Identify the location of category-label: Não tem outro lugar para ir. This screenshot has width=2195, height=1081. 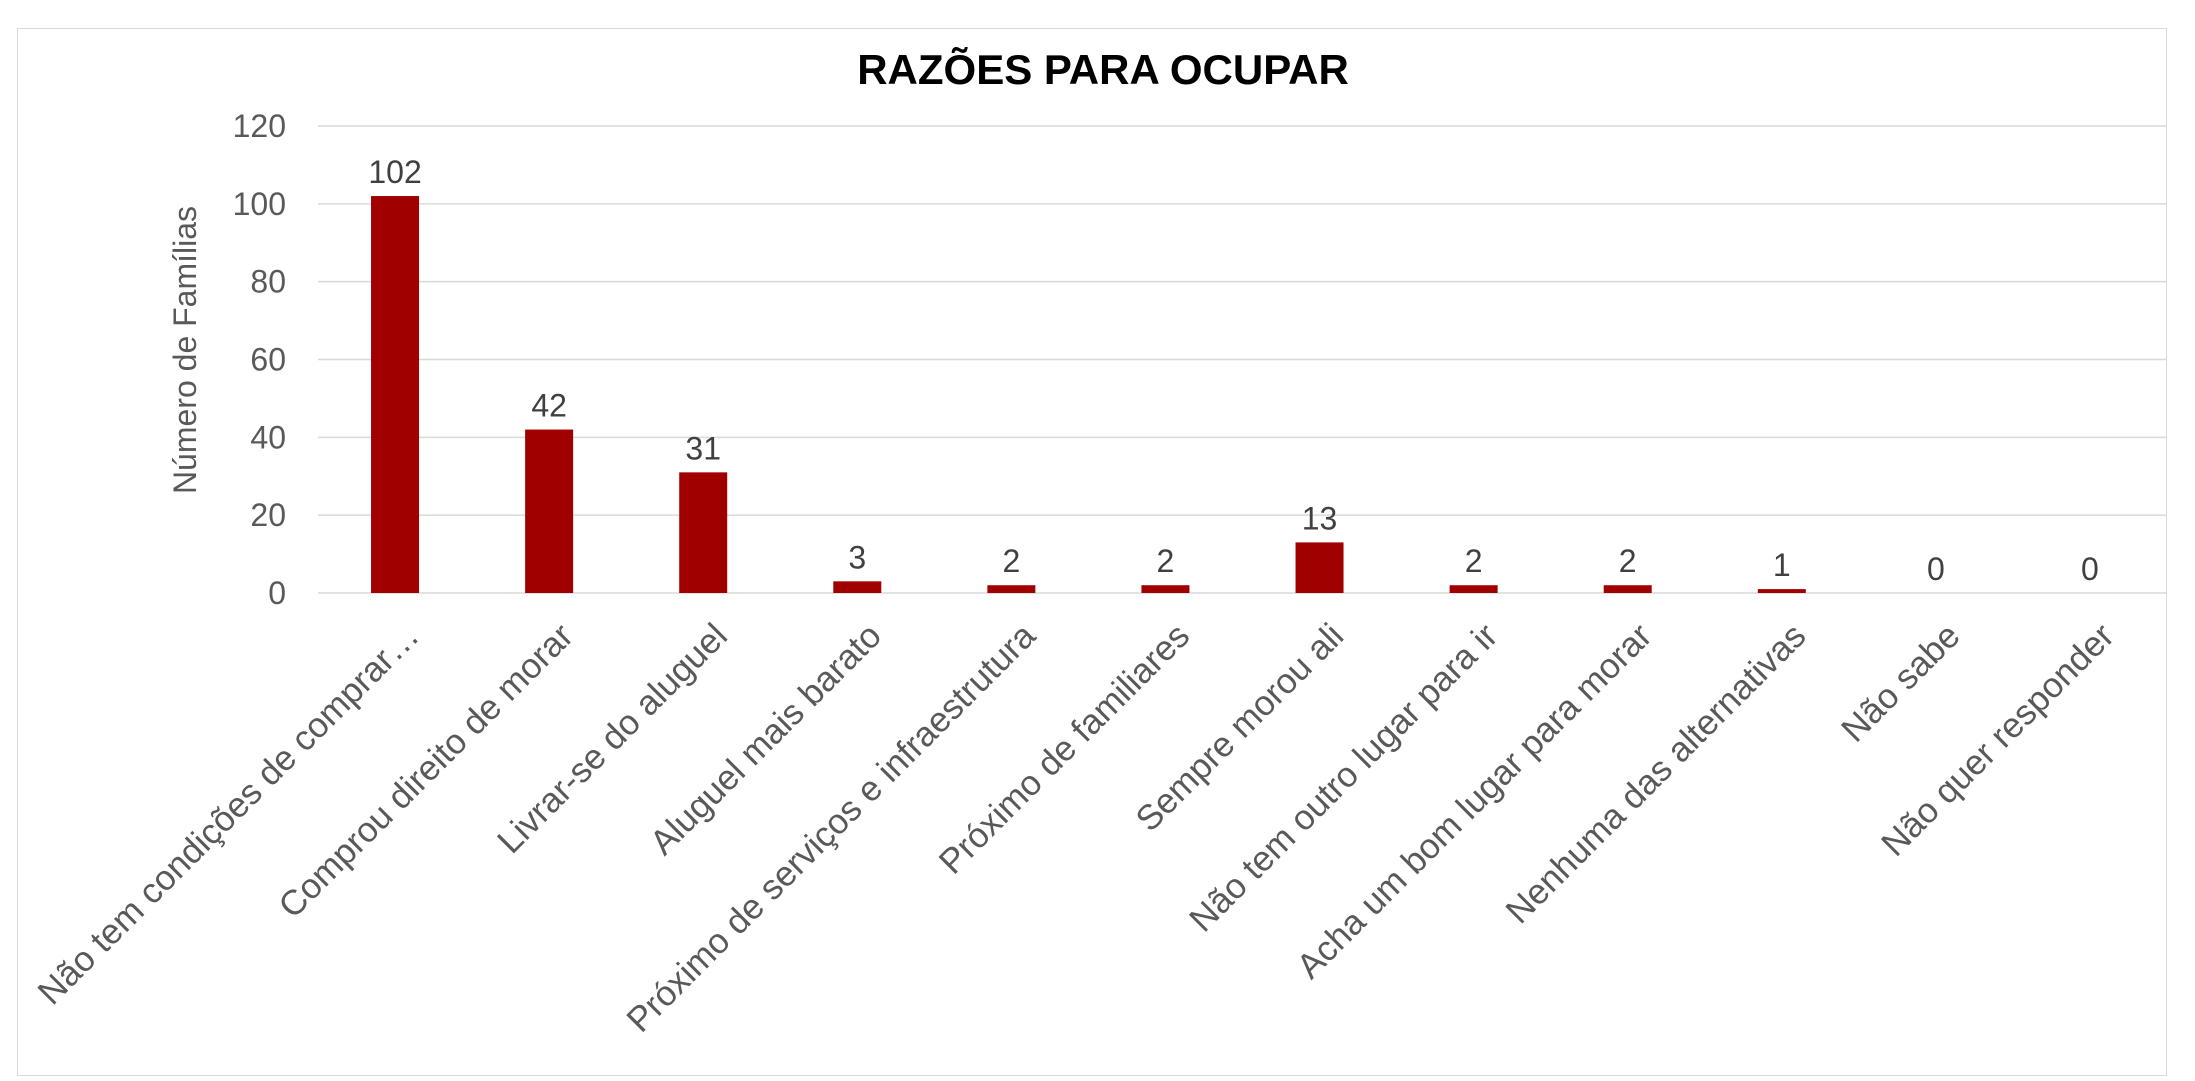
(1344, 778).